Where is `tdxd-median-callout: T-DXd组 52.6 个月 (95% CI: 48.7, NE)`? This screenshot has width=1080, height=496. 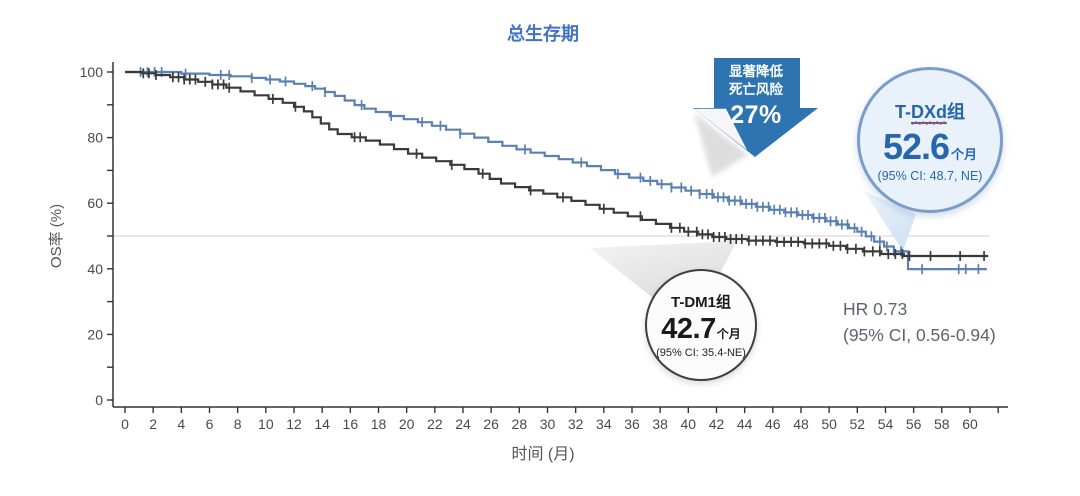
tdxd-median-callout: T-DXd组 52.6 个月 (95% CI: 48.7, NE) is located at coordinates (930, 140).